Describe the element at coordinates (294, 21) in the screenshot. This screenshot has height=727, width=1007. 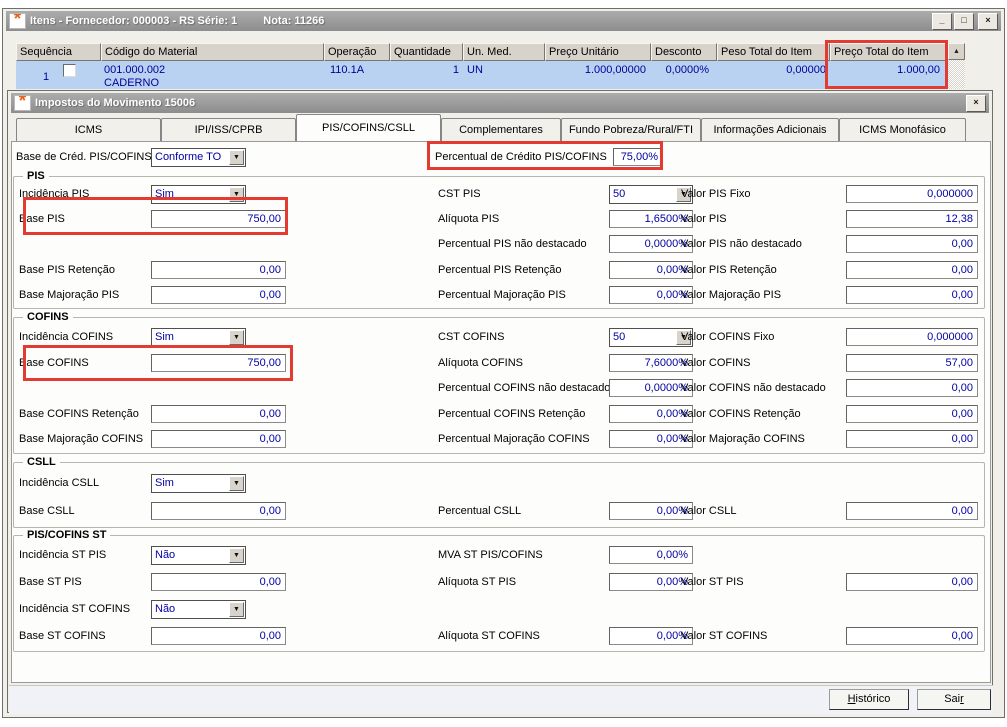
I see `itens-window-title-nota: Nota: 11266` at that location.